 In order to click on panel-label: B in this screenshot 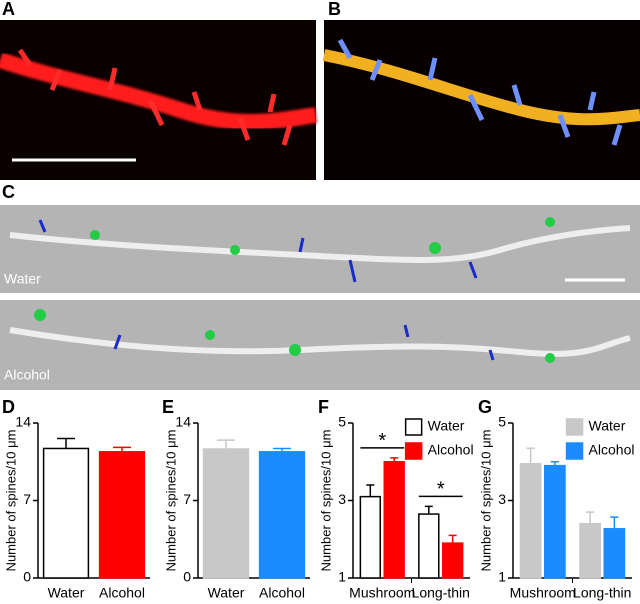, I will do `click(334, 9)`.